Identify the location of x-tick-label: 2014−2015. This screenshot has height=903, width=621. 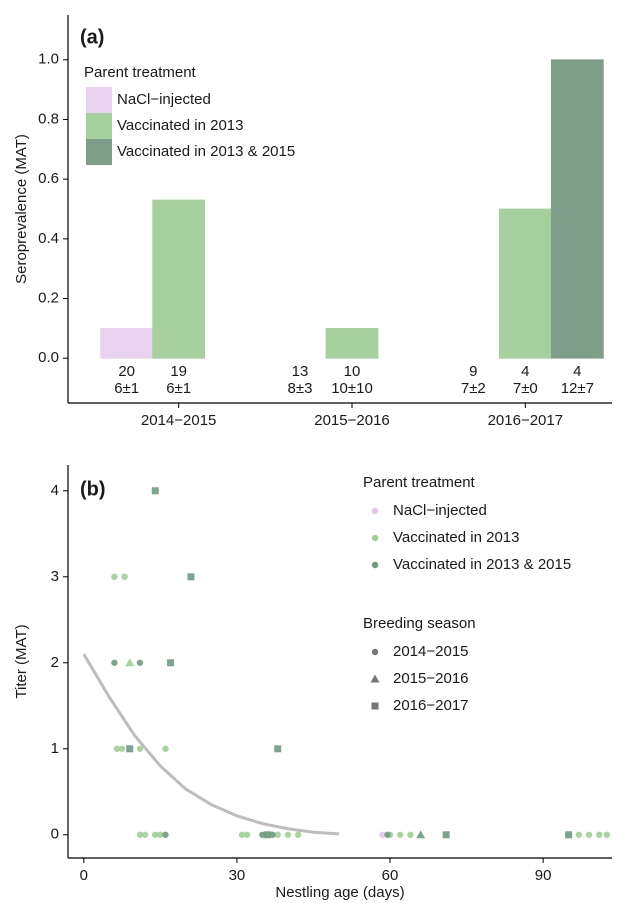
(179, 420).